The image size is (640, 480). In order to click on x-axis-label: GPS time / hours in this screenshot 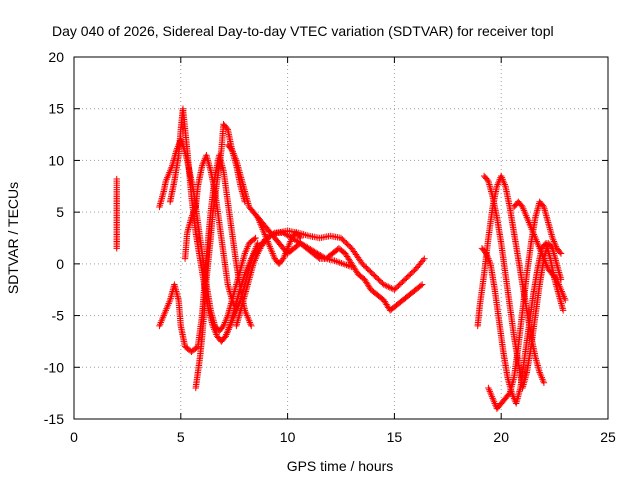, I will do `click(340, 466)`.